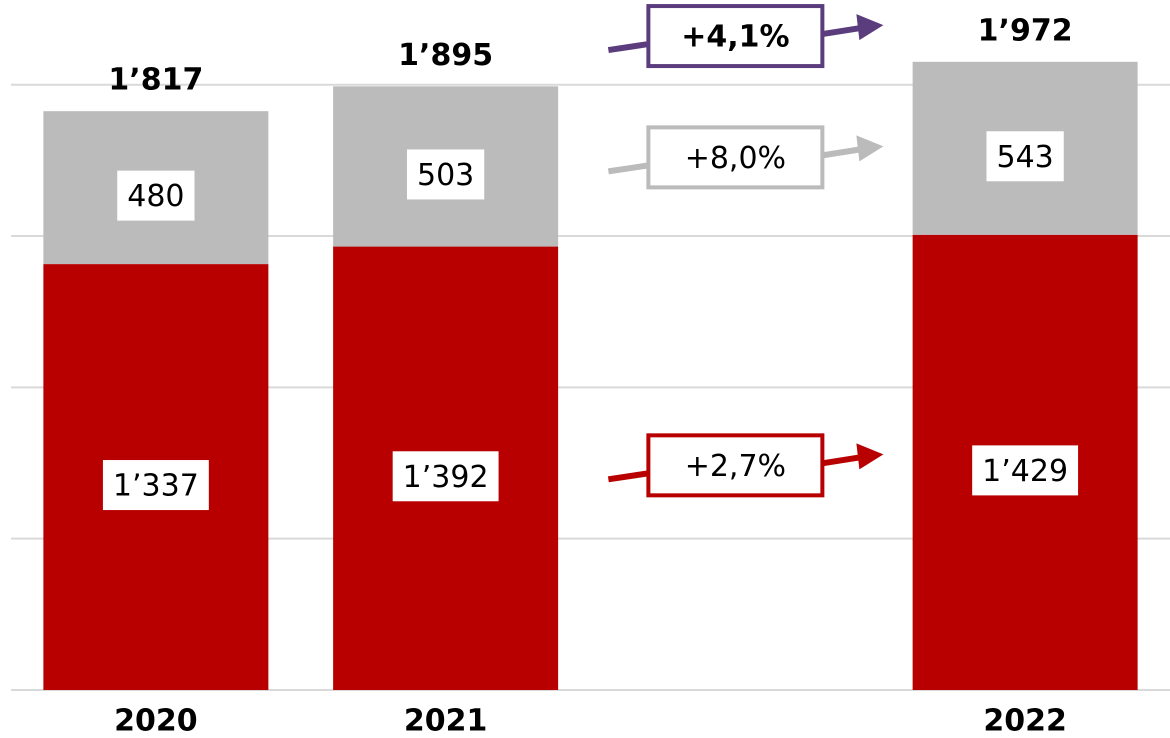  I want to click on x-tick-label: 2020, so click(156, 721).